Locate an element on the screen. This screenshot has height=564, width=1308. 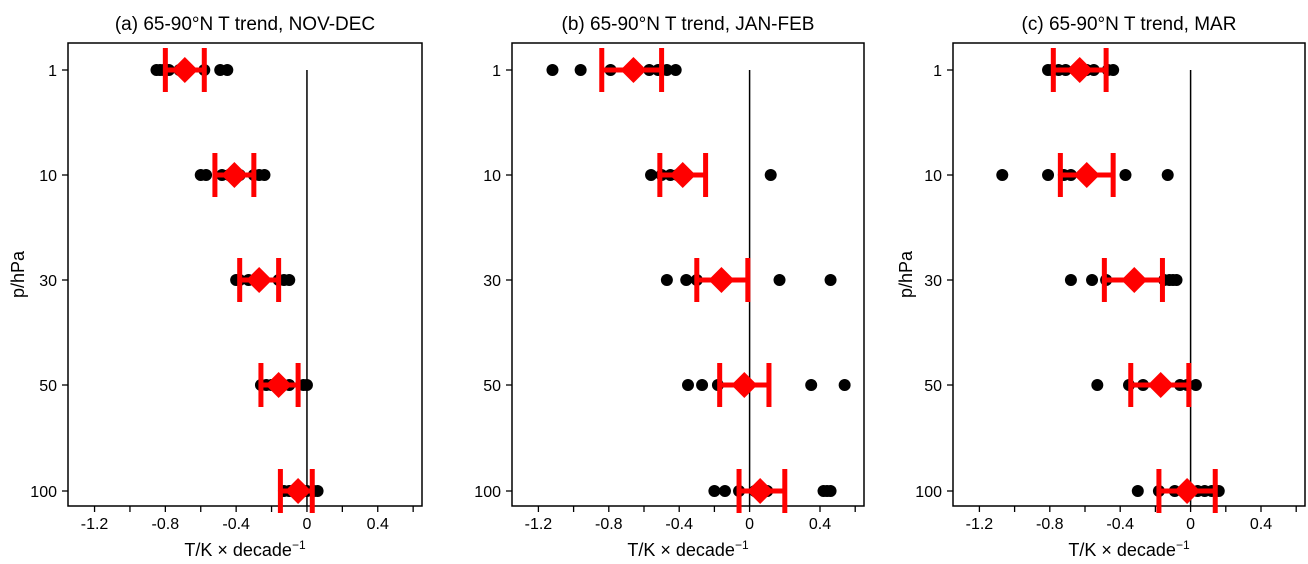
chart-title: (a) 65-90°N T trend, NOV-DEC is located at coordinates (245, 24).